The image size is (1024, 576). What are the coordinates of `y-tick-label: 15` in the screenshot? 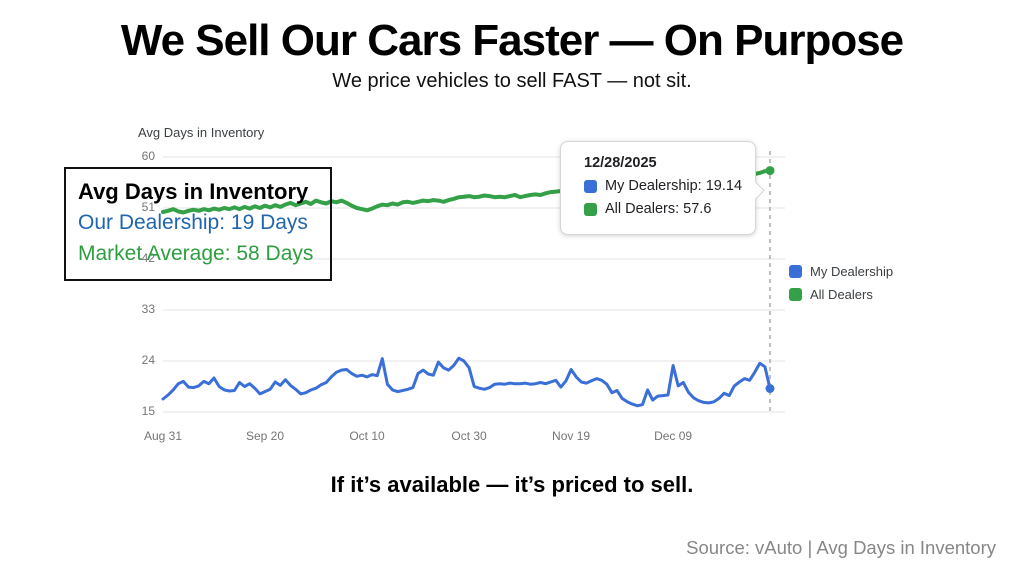 It's located at (148, 411).